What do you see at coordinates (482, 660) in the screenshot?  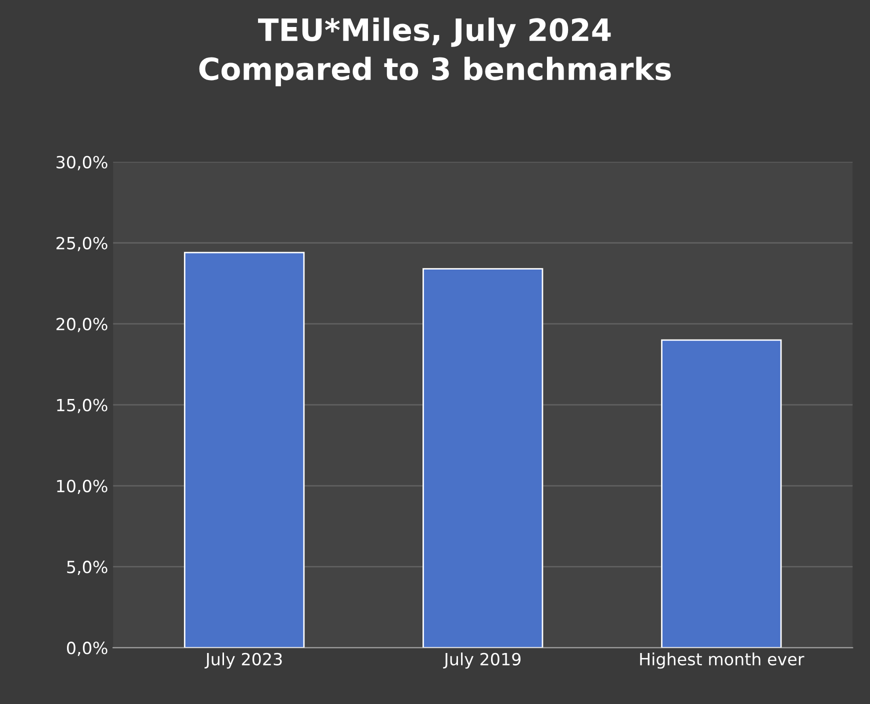 I see `x-tick-label: July 2019` at bounding box center [482, 660].